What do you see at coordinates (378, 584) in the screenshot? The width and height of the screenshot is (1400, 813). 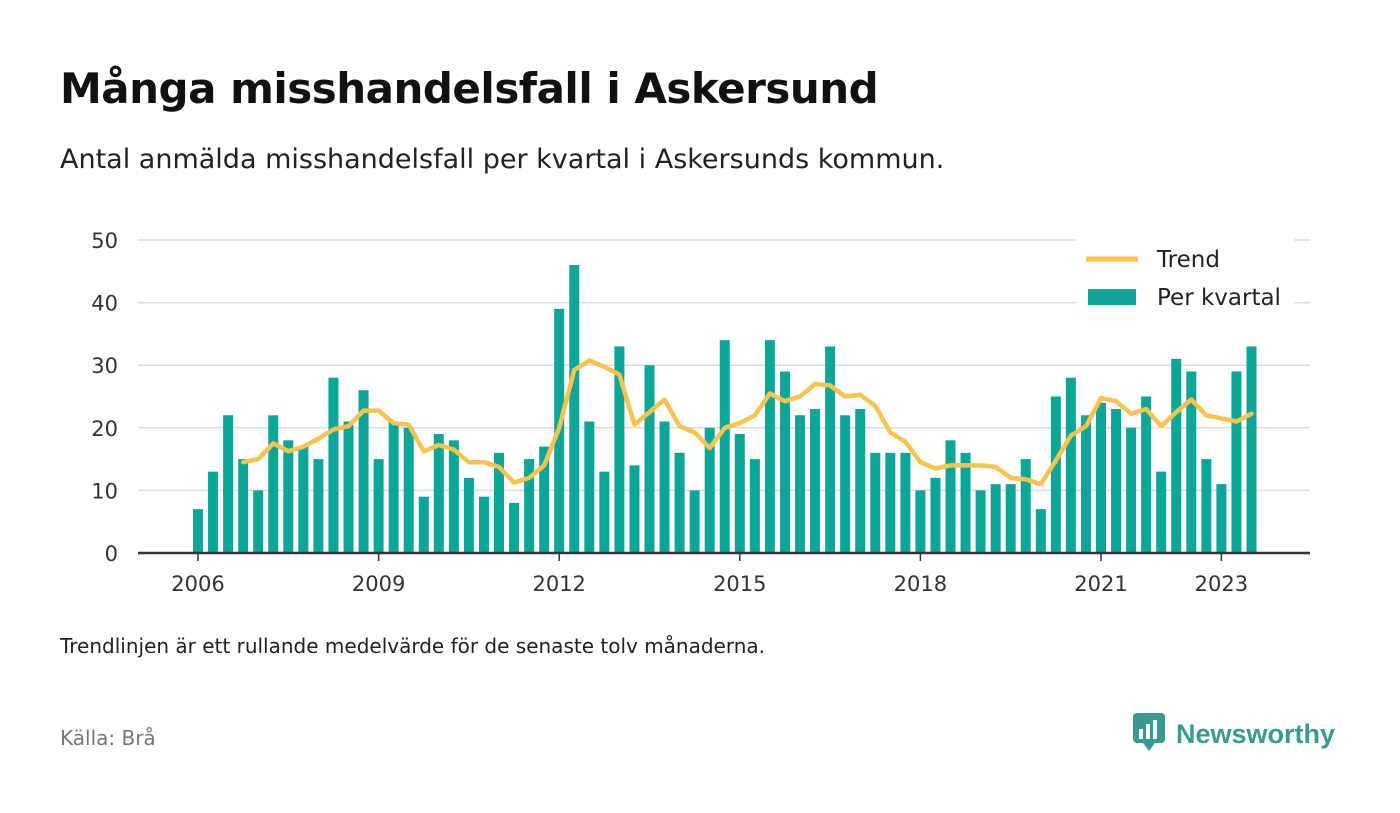 I see `x-tick-label: 2009` at bounding box center [378, 584].